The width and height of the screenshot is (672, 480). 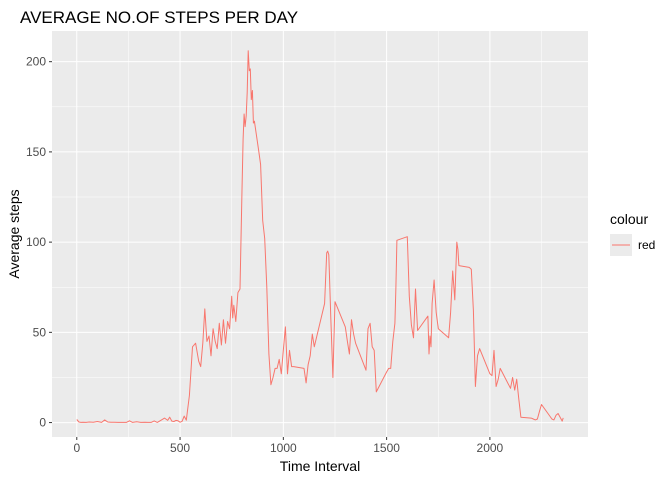 I want to click on y-tick-label: 150, so click(x=36, y=152).